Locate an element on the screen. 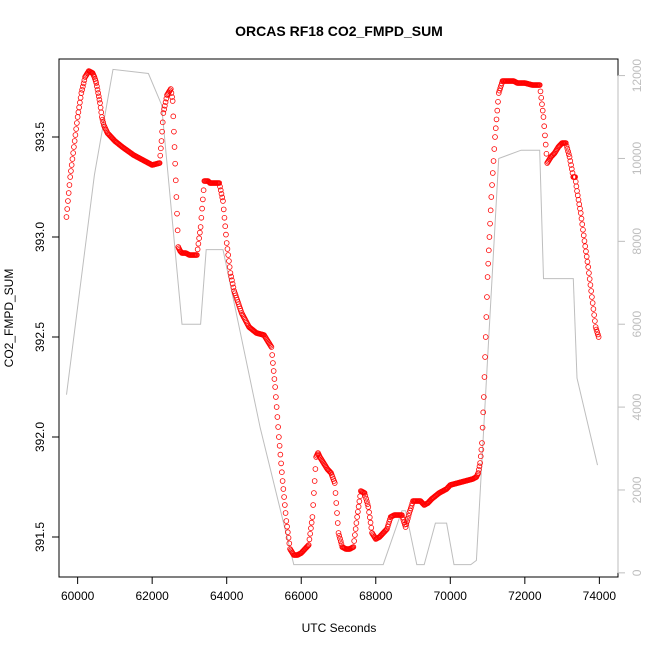 Image resolution: width=650 pixels, height=650 pixels. x-tick-label: 60000 is located at coordinates (78, 596).